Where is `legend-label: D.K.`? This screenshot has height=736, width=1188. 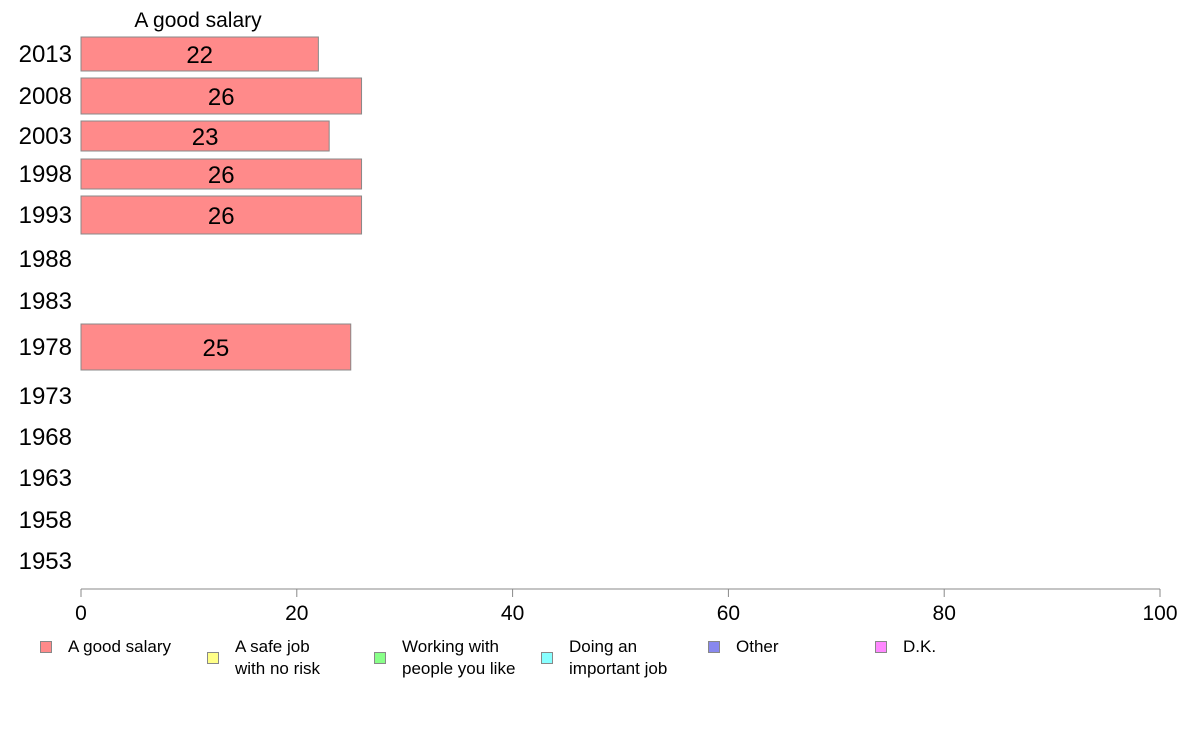
legend-label: D.K. is located at coordinates (920, 646).